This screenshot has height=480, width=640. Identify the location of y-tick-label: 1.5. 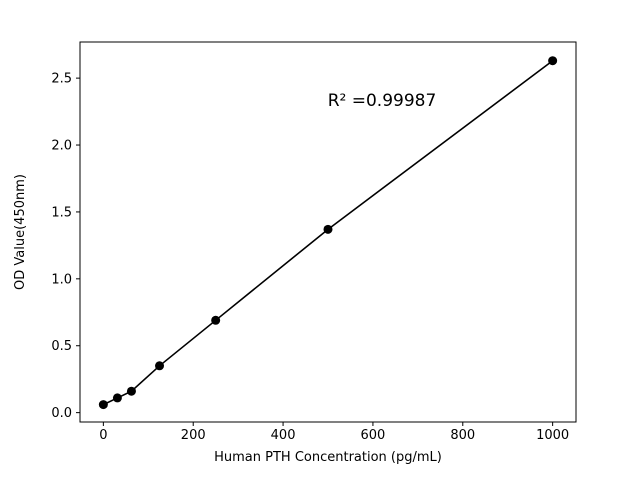
(61, 212).